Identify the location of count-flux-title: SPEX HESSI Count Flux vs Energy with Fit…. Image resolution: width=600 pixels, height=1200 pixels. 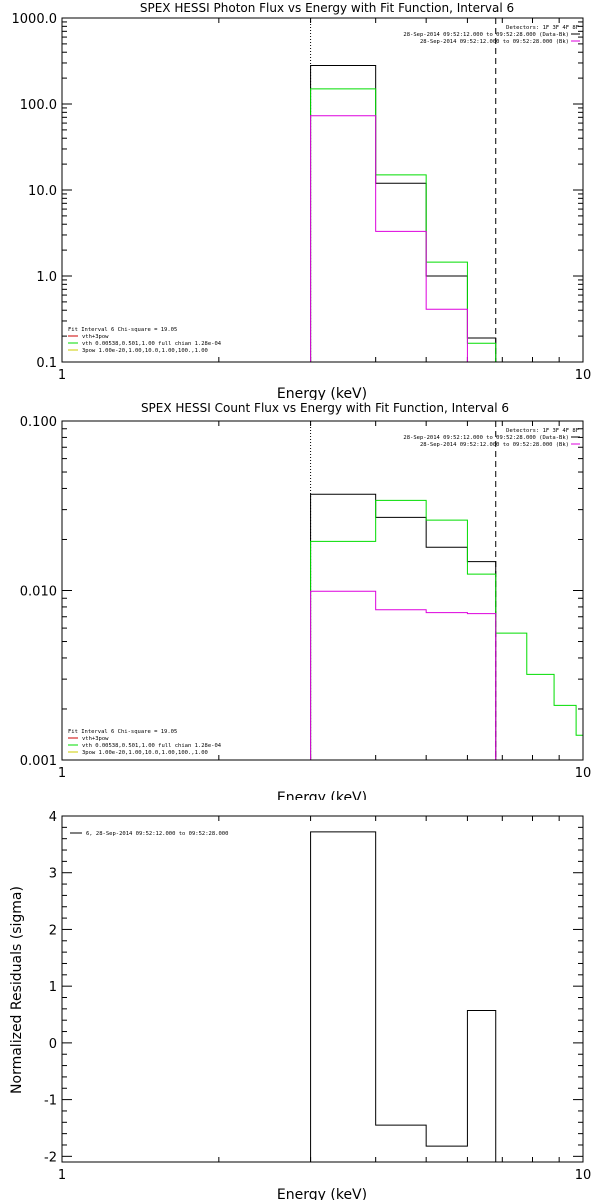
(325, 408).